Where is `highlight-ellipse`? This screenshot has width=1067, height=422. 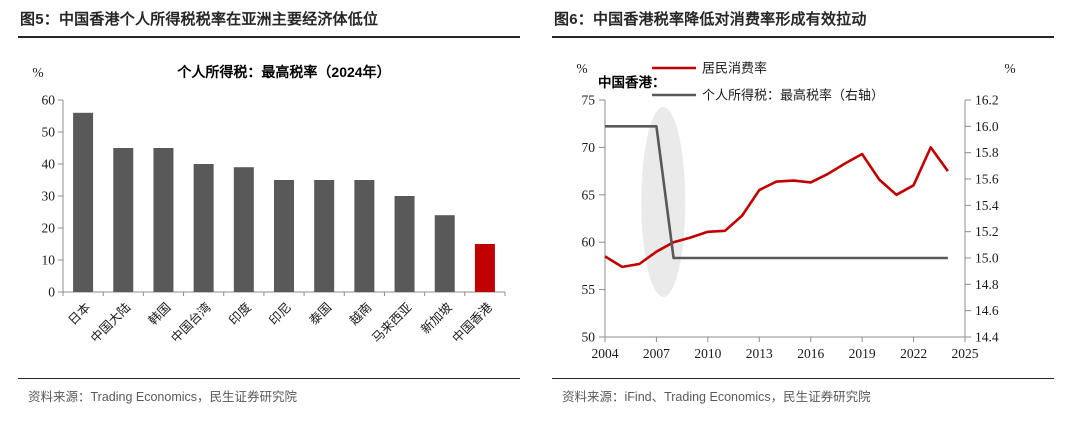 highlight-ellipse is located at coordinates (663, 202).